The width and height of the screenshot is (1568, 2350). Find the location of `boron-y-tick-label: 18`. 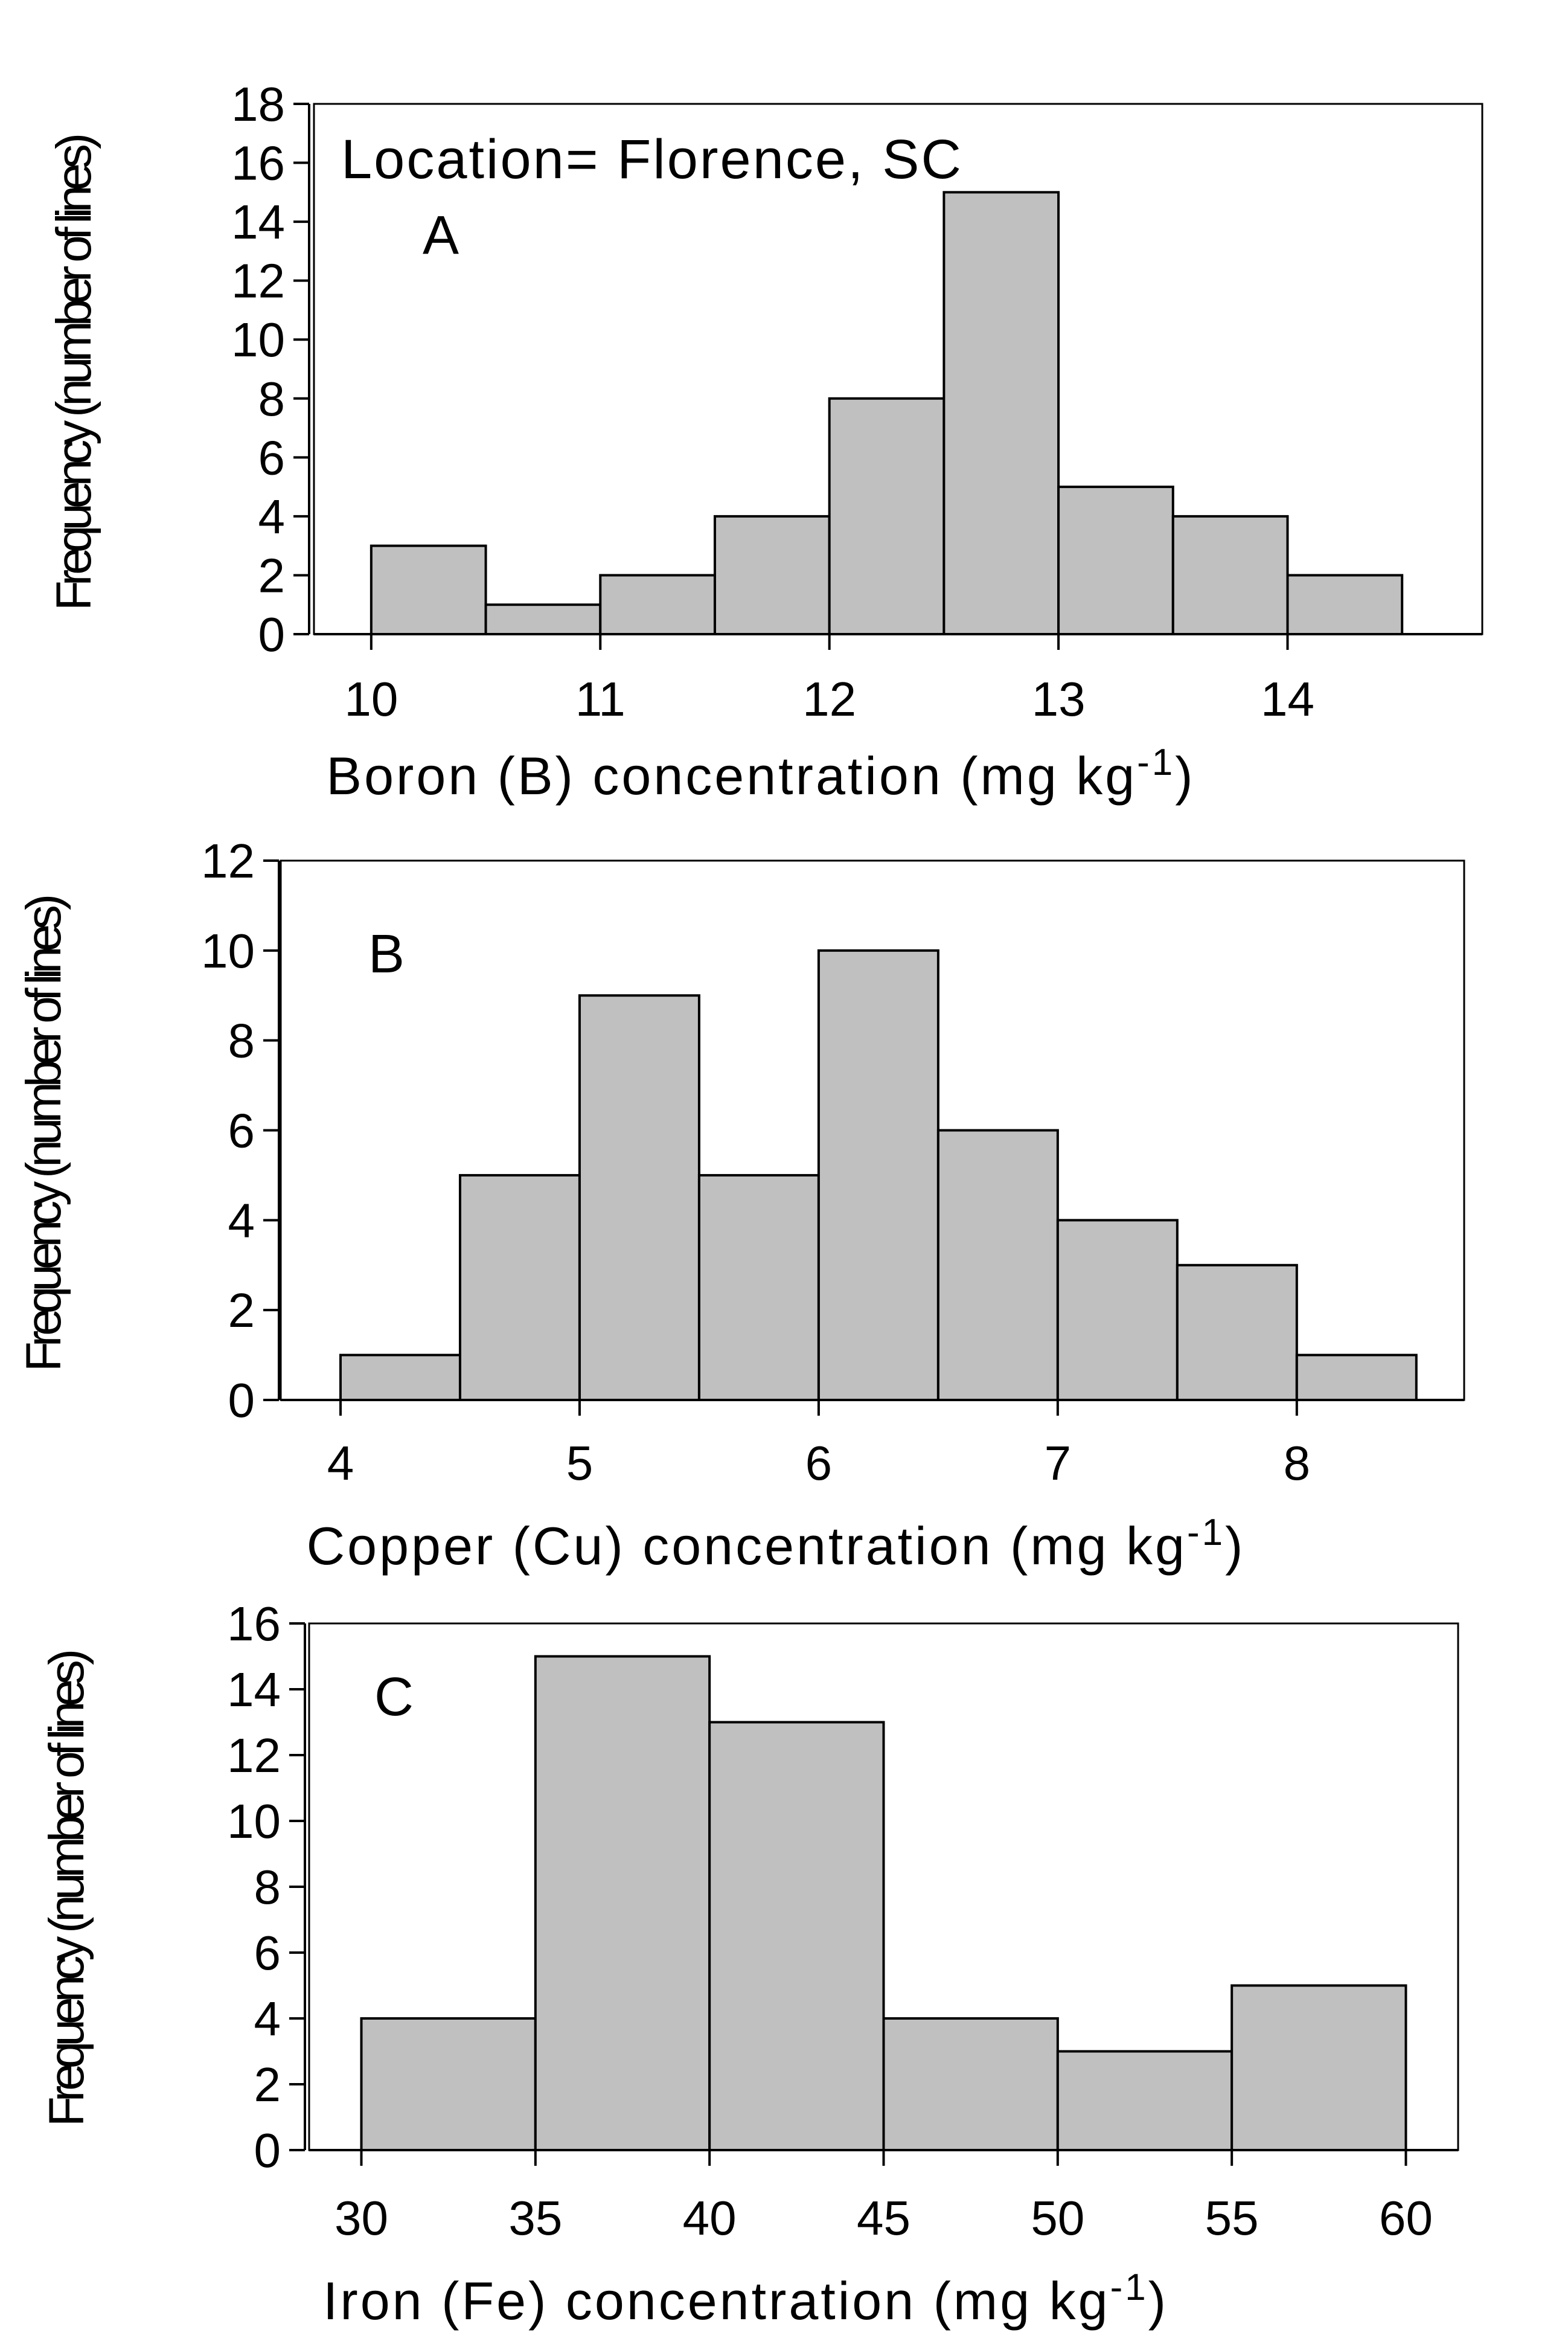

boron-y-tick-label: 18 is located at coordinates (258, 104).